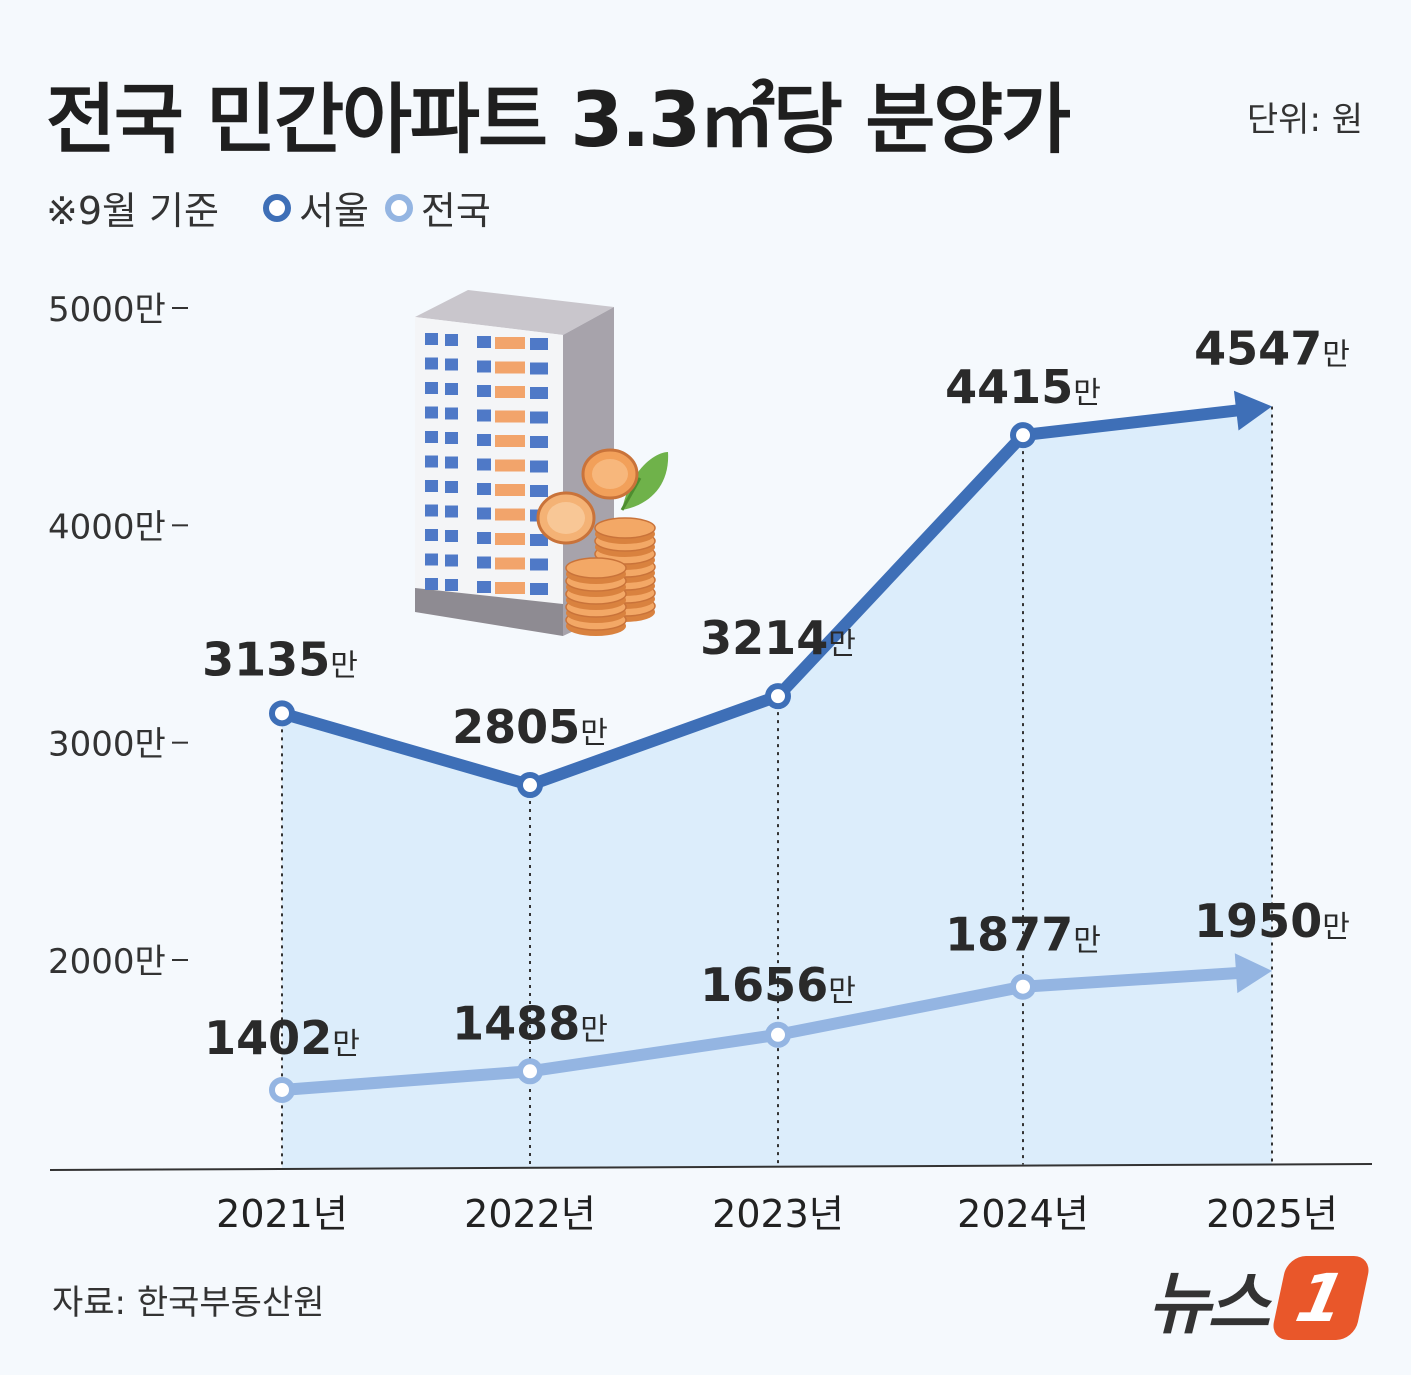 This screenshot has width=1411, height=1375. I want to click on y-axis: 2000만 3000만 4000만 5000만, so click(118, 636).